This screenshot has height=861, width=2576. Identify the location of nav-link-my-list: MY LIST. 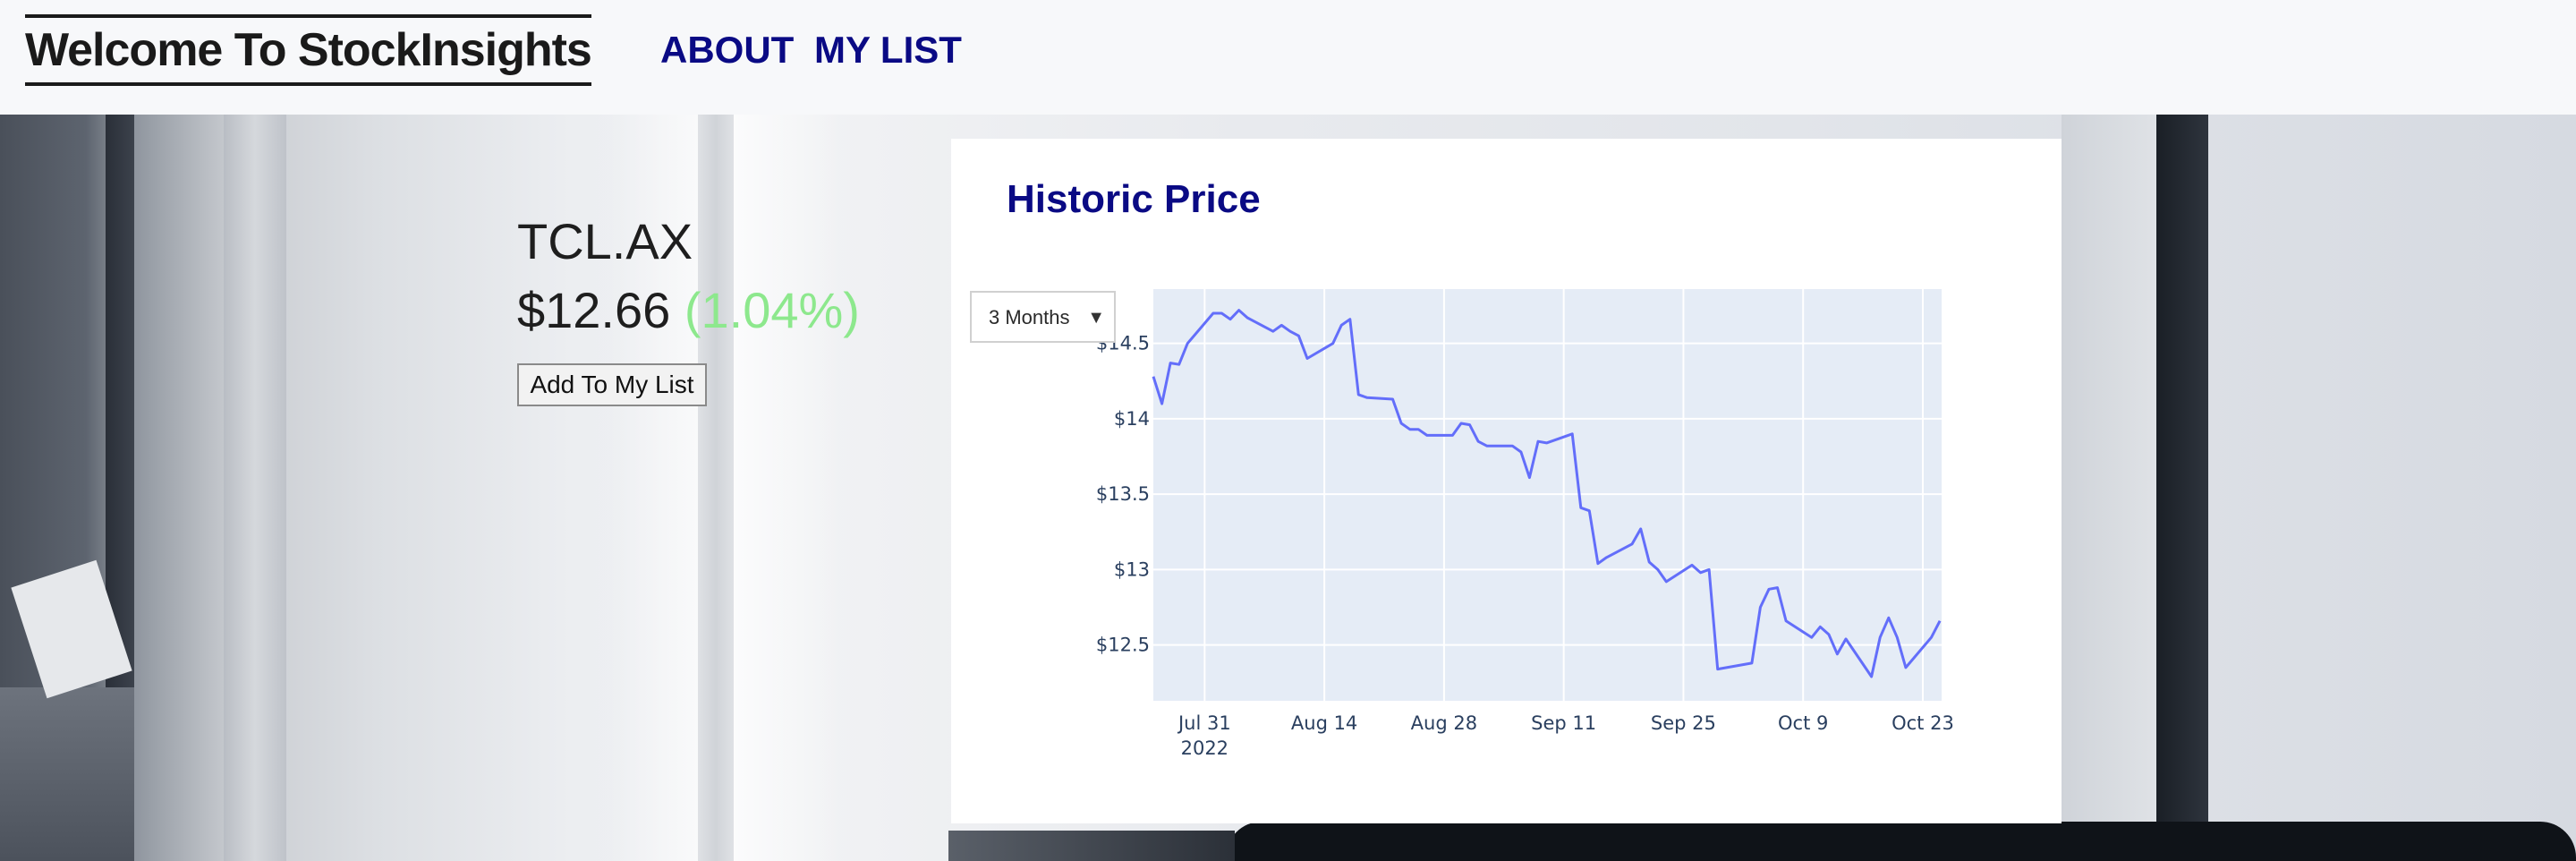
(888, 50).